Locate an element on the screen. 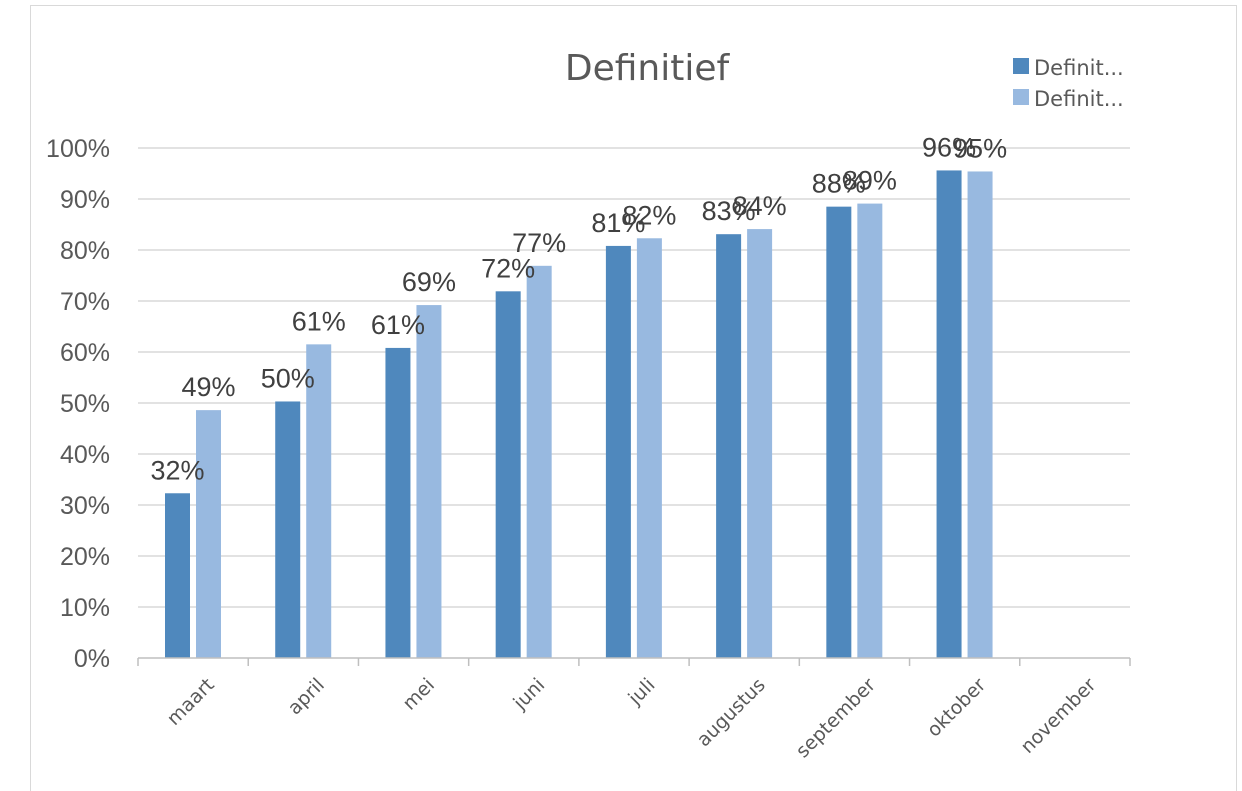 The image size is (1242, 791). x-category-label: juni is located at coordinates (529, 694).